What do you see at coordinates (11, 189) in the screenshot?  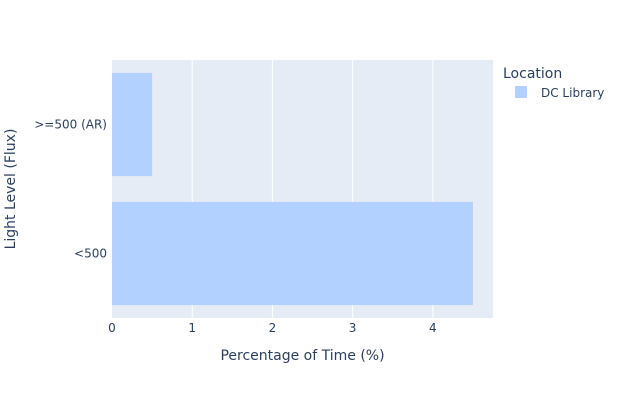 I see `y-axis-title: Light Level (Flux)` at bounding box center [11, 189].